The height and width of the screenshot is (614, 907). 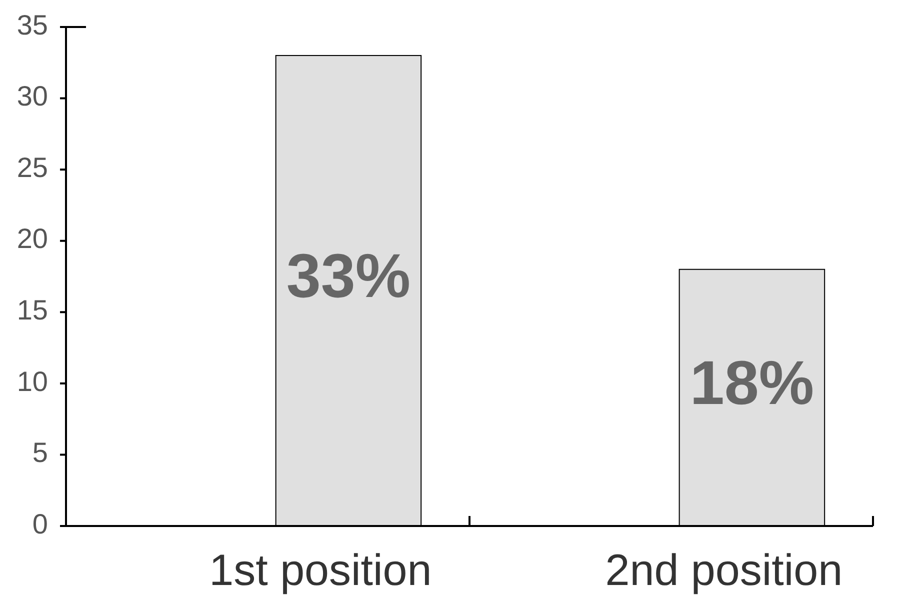 I want to click on y-tick-label: 15, so click(x=32, y=310).